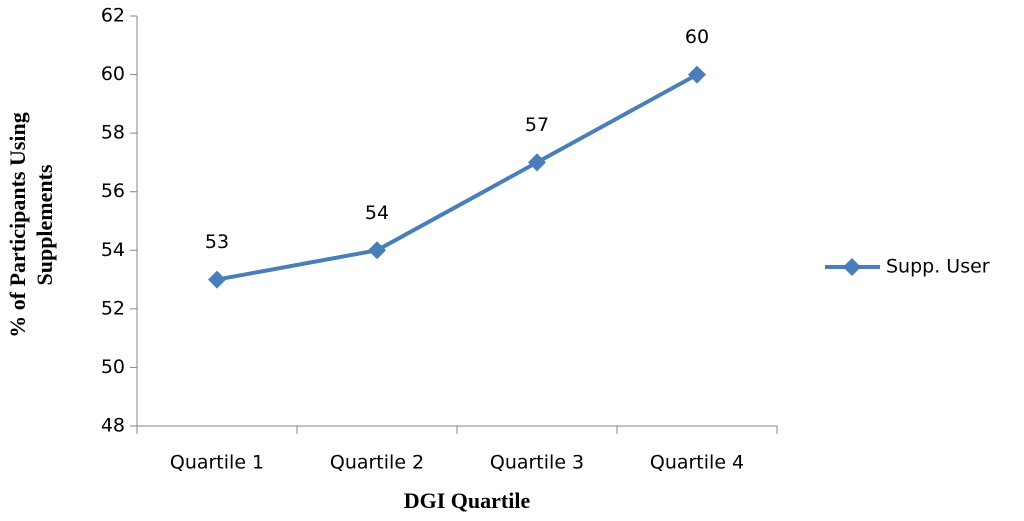 The height and width of the screenshot is (521, 1024). What do you see at coordinates (697, 463) in the screenshot?
I see `x-tick-label: Quartile 4` at bounding box center [697, 463].